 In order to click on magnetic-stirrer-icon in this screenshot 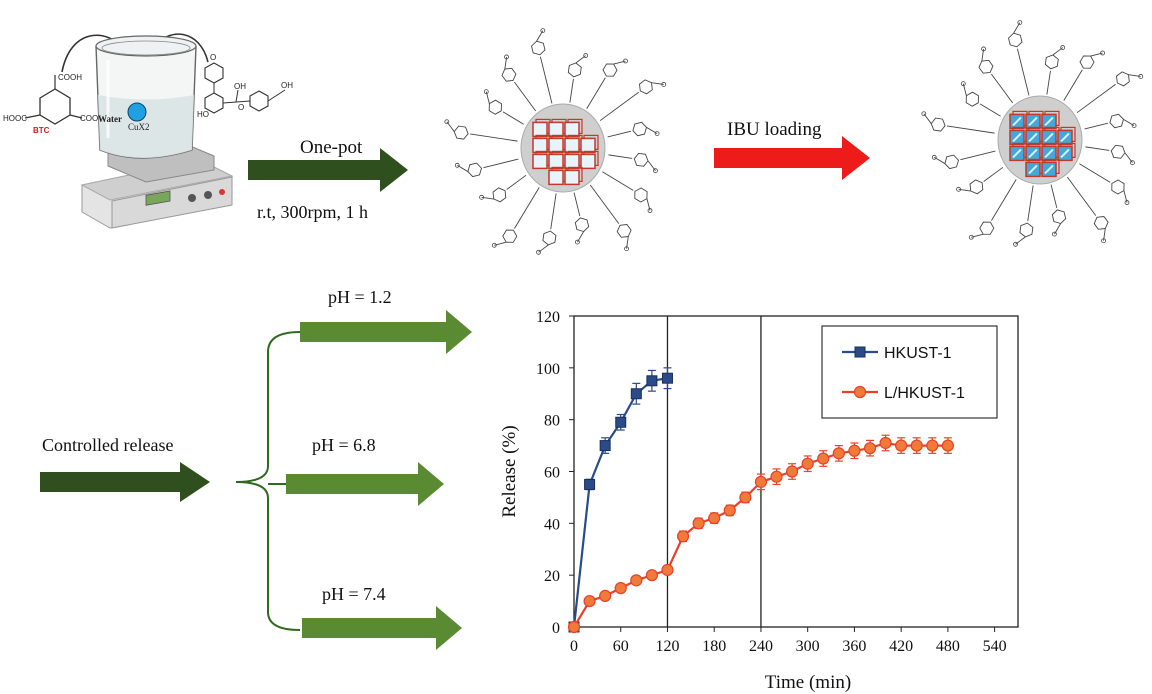, I will do `click(157, 184)`.